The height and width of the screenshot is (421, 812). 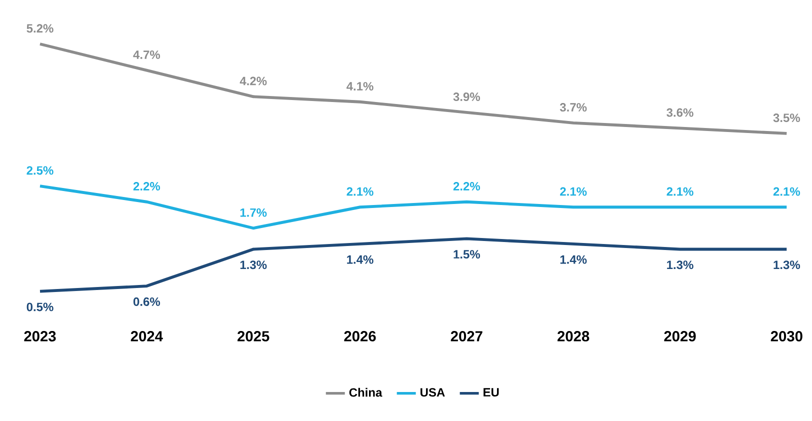 I want to click on legend-label: EU, so click(x=491, y=392).